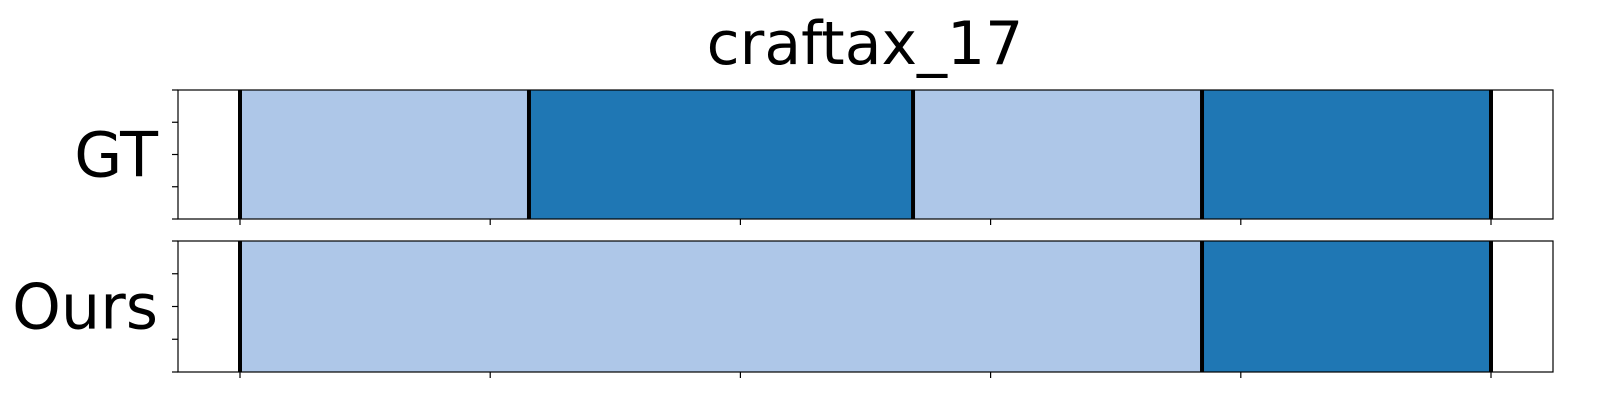 Image resolution: width=1600 pixels, height=400 pixels. What do you see at coordinates (116, 155) in the screenshot?
I see `row-label-gt: GT` at bounding box center [116, 155].